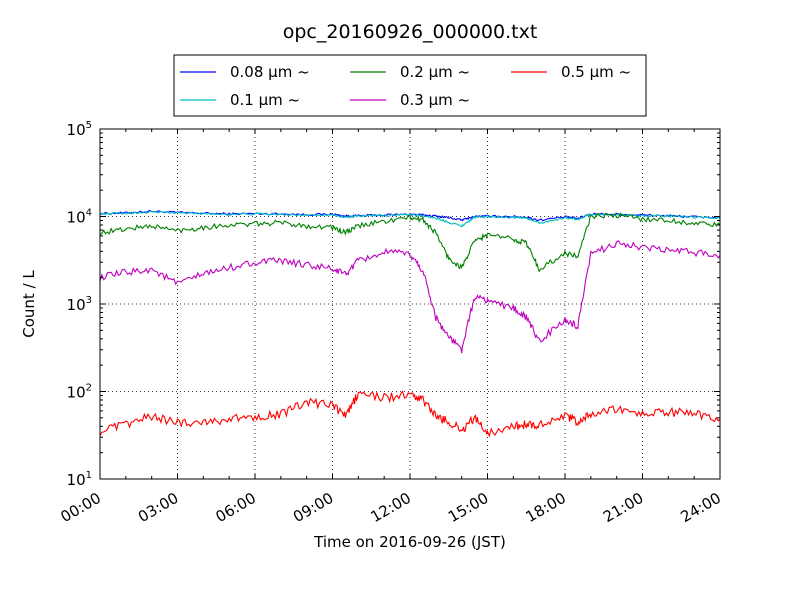 This screenshot has width=800, height=600. I want to click on legend-label-4: 0.5 μm ~, so click(596, 72).